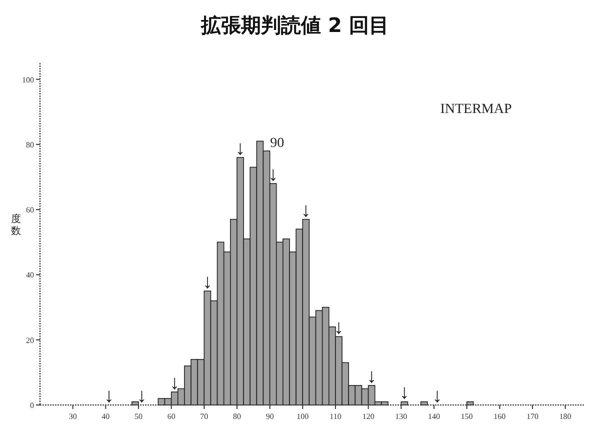  I want to click on annotation: 90, so click(277, 143).